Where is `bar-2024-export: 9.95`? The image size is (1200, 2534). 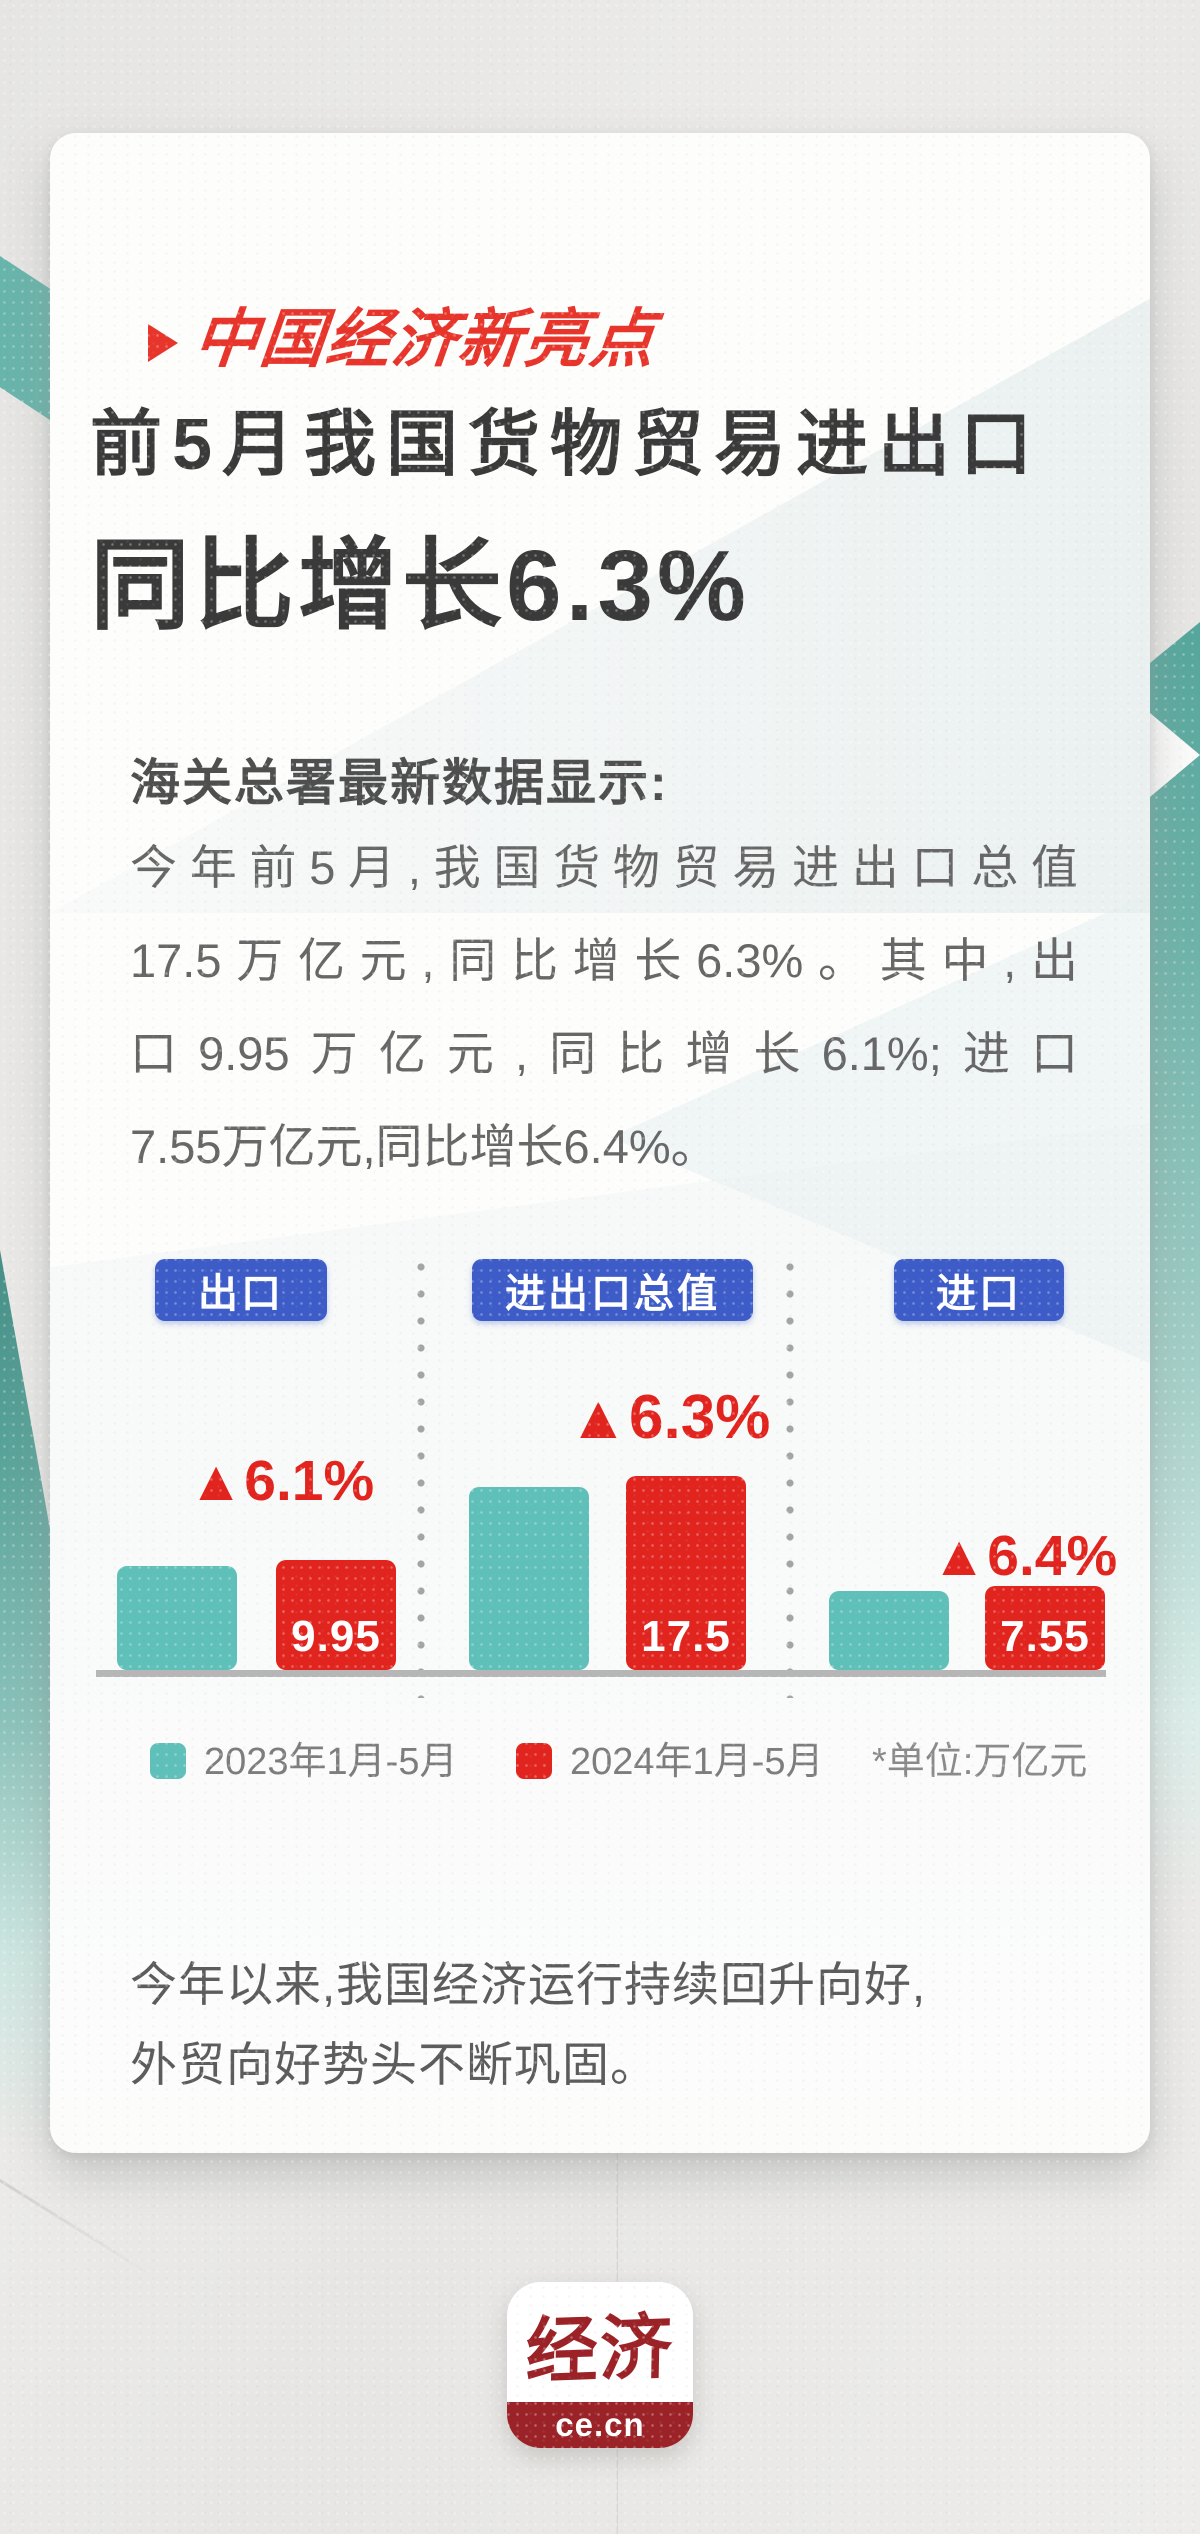
bar-2024-export: 9.95 is located at coordinates (336, 1615).